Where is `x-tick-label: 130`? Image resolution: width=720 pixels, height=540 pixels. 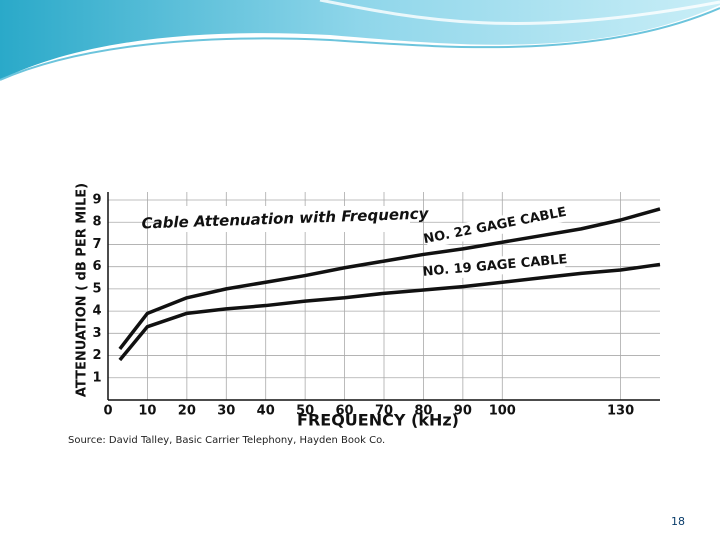
x-tick-label: 130 is located at coordinates (620, 411).